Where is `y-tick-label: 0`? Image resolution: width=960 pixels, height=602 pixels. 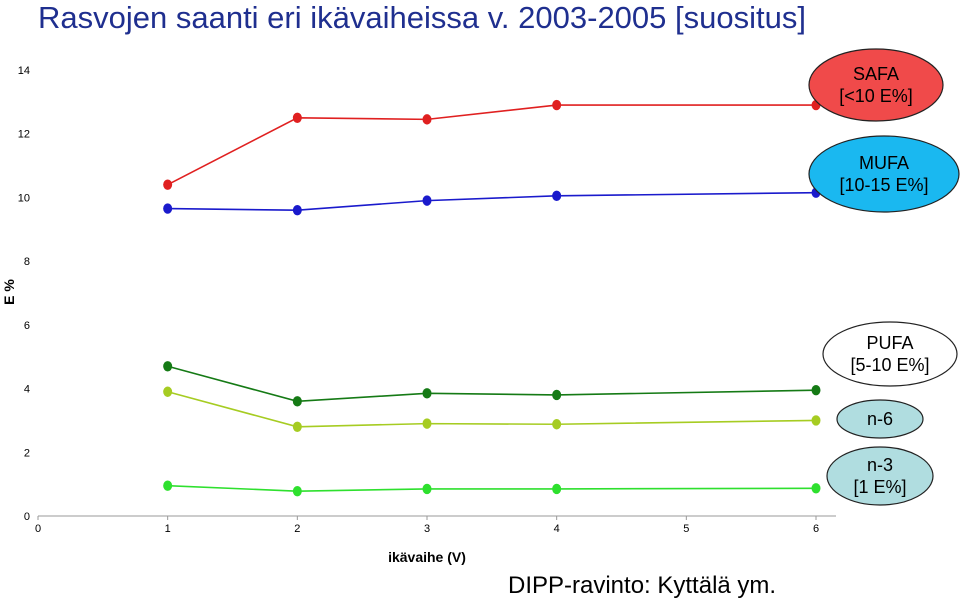 y-tick-label: 0 is located at coordinates (27, 517).